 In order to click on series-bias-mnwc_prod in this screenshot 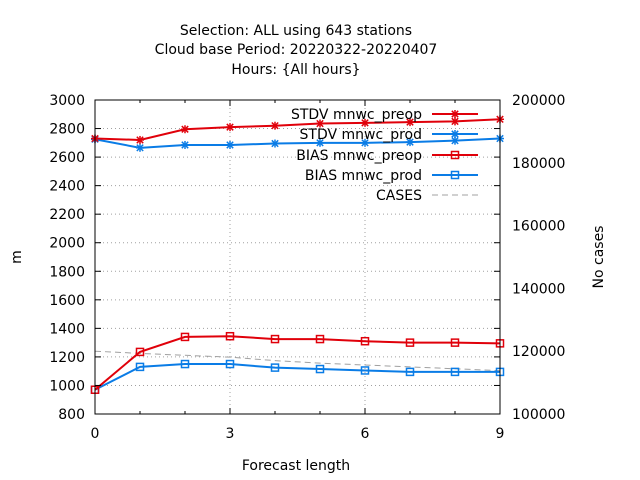, I will do `click(297, 376)`.